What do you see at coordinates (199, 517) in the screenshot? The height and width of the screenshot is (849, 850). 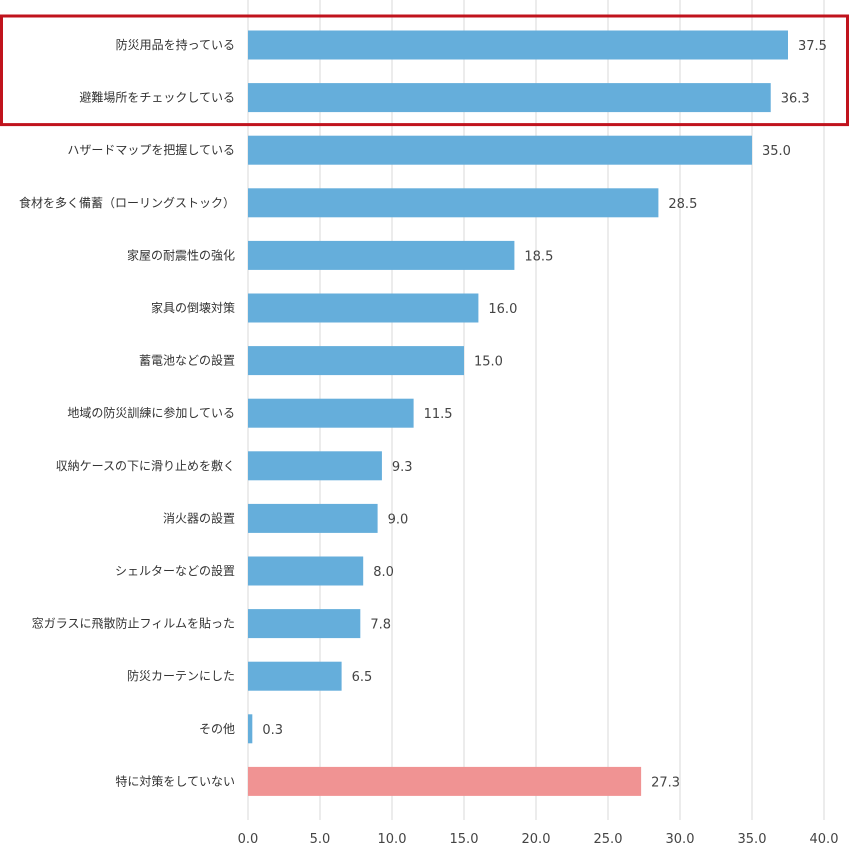 I see `category-label-9: 消火器の設置` at bounding box center [199, 517].